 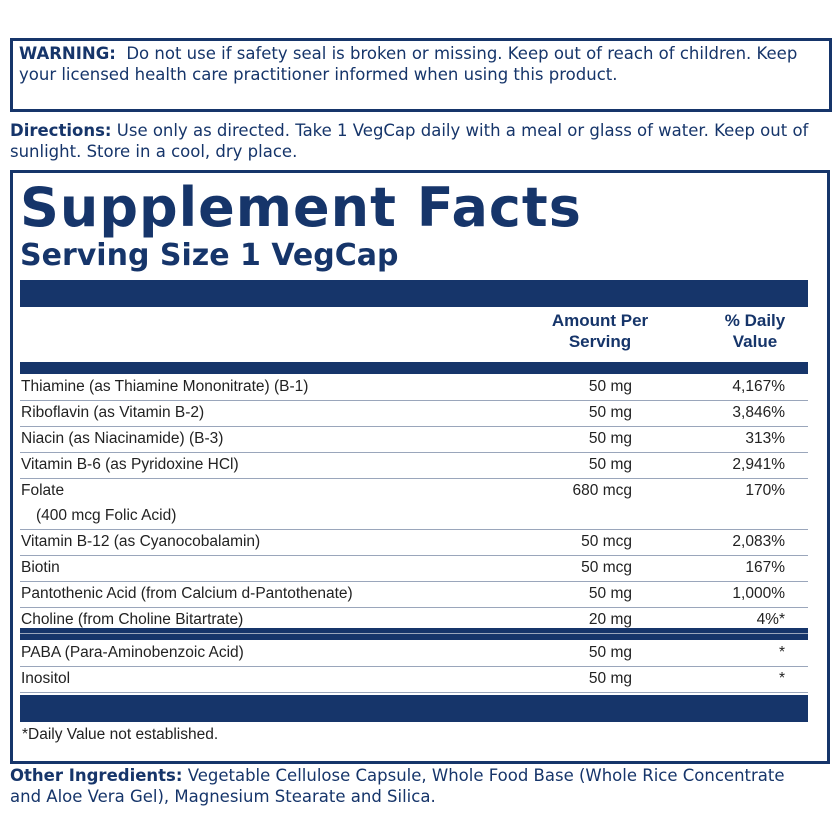 I want to click on serving-size: Serving Size 1 VegCap, so click(x=209, y=255).